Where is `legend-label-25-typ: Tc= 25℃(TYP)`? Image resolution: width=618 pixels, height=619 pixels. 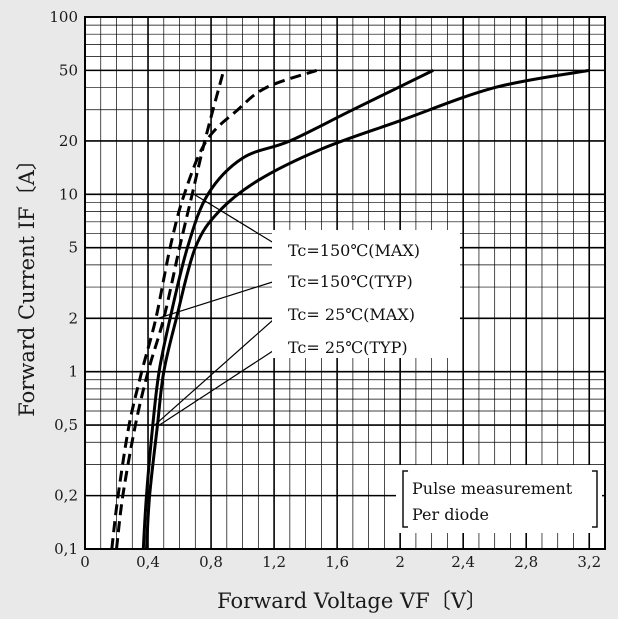
legend-label-25-typ: Tc= 25℃(TYP) is located at coordinates (348, 347).